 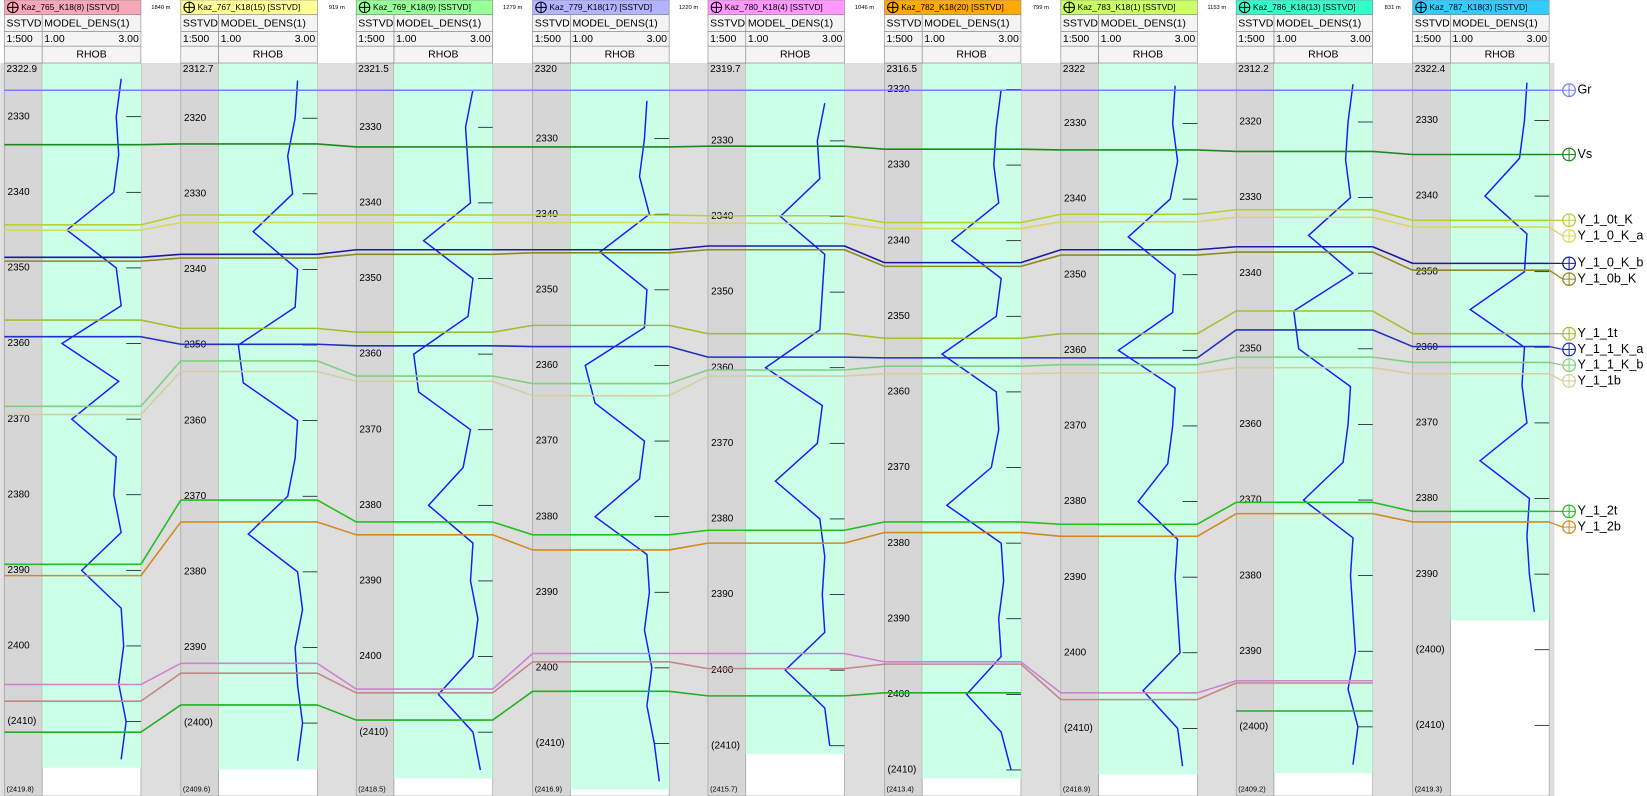 I want to click on scale-max: 3.00, so click(x=1537, y=39).